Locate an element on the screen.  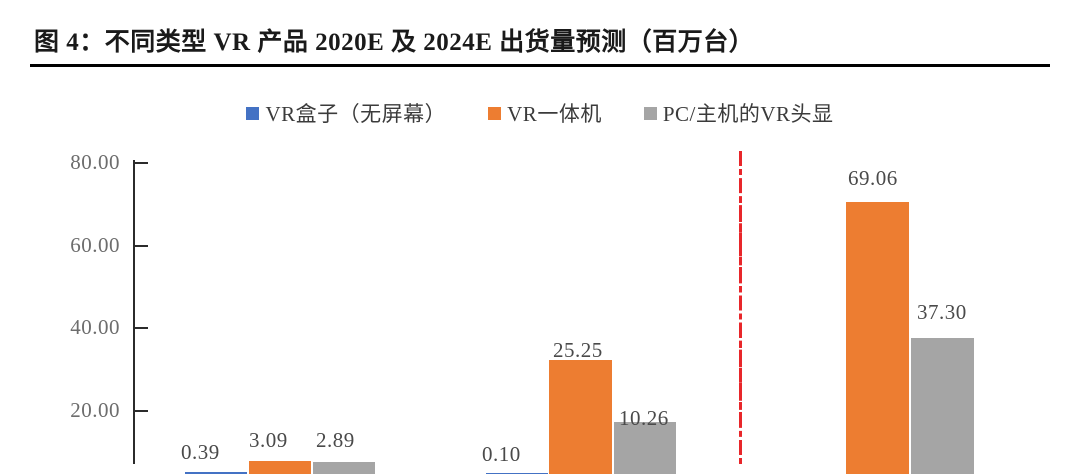
bar-g1-vr-standalone is located at coordinates (280, 467).